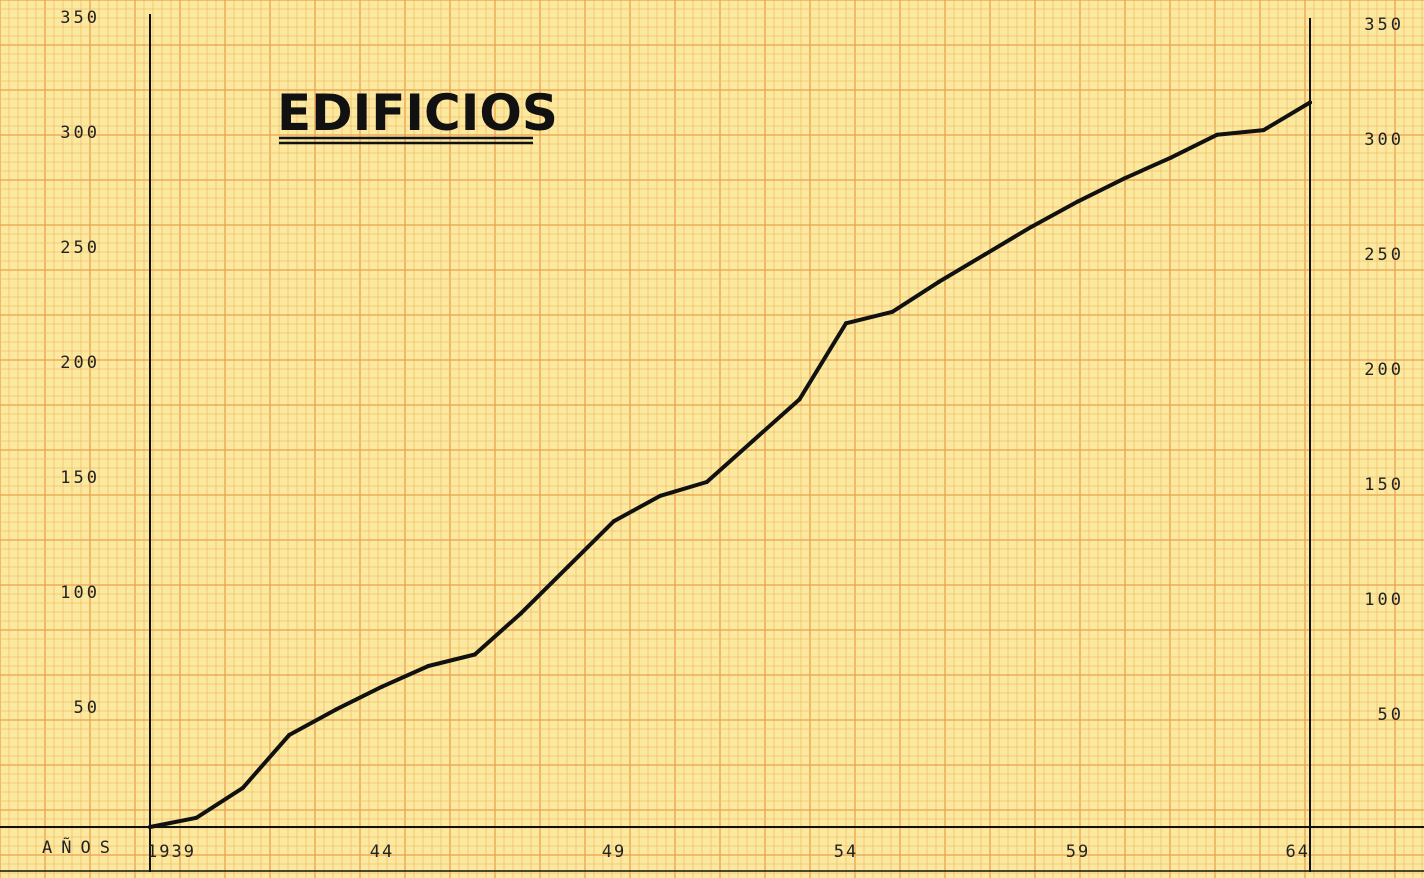 Image resolution: width=1424 pixels, height=878 pixels. Describe the element at coordinates (1384, 25) in the screenshot. I see `y-tick-label-right: 350` at that location.